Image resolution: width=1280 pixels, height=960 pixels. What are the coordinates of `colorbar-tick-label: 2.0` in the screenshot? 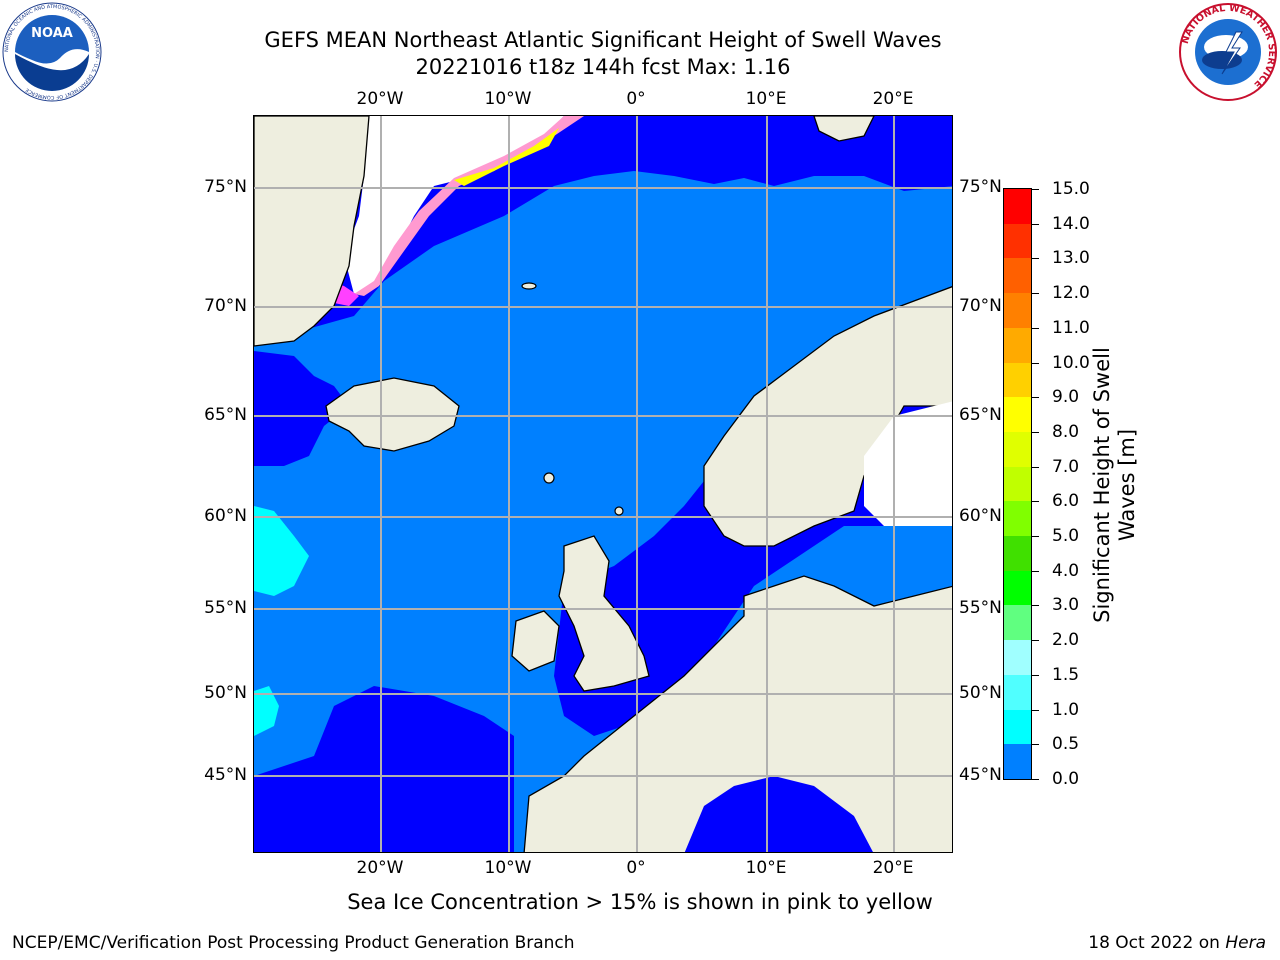 It's located at (1066, 640).